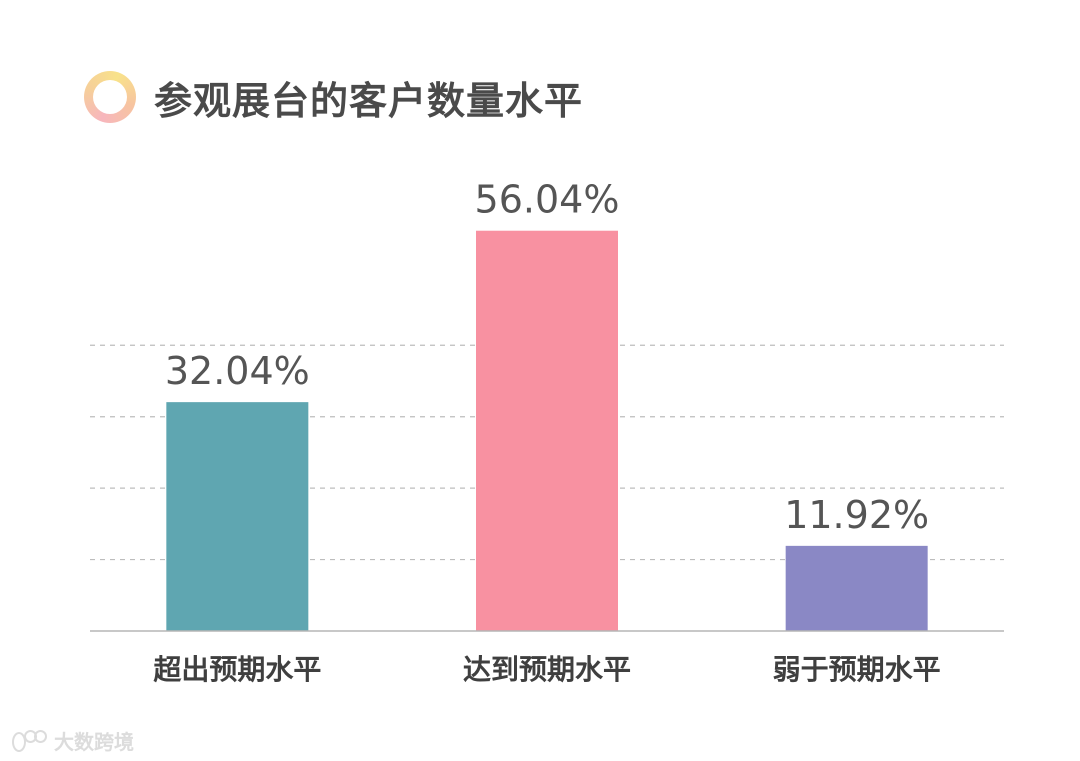  Describe the element at coordinates (237, 371) in the screenshot. I see `data-label-1: 32.04%` at that location.